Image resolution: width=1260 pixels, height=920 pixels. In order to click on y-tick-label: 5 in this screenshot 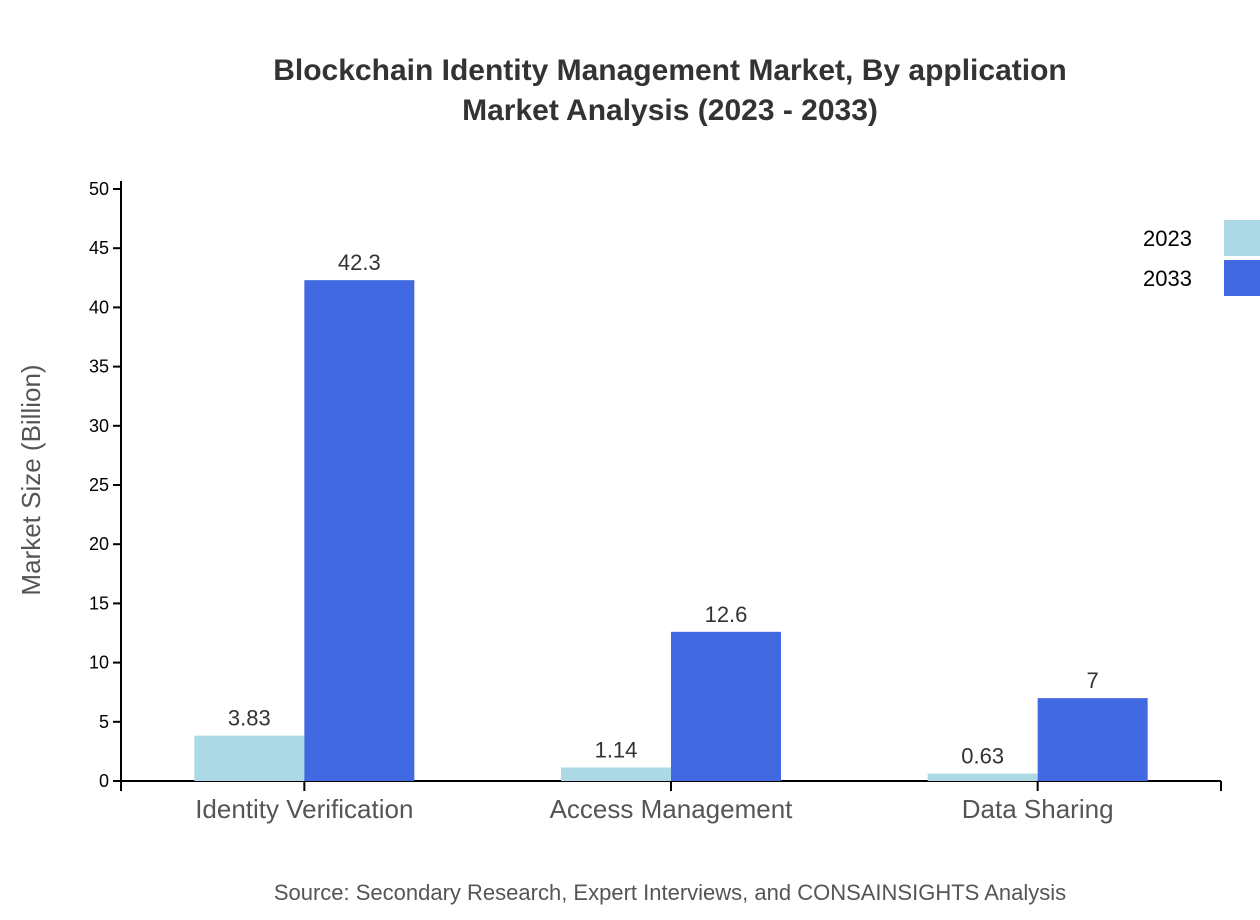, I will do `click(104, 722)`.